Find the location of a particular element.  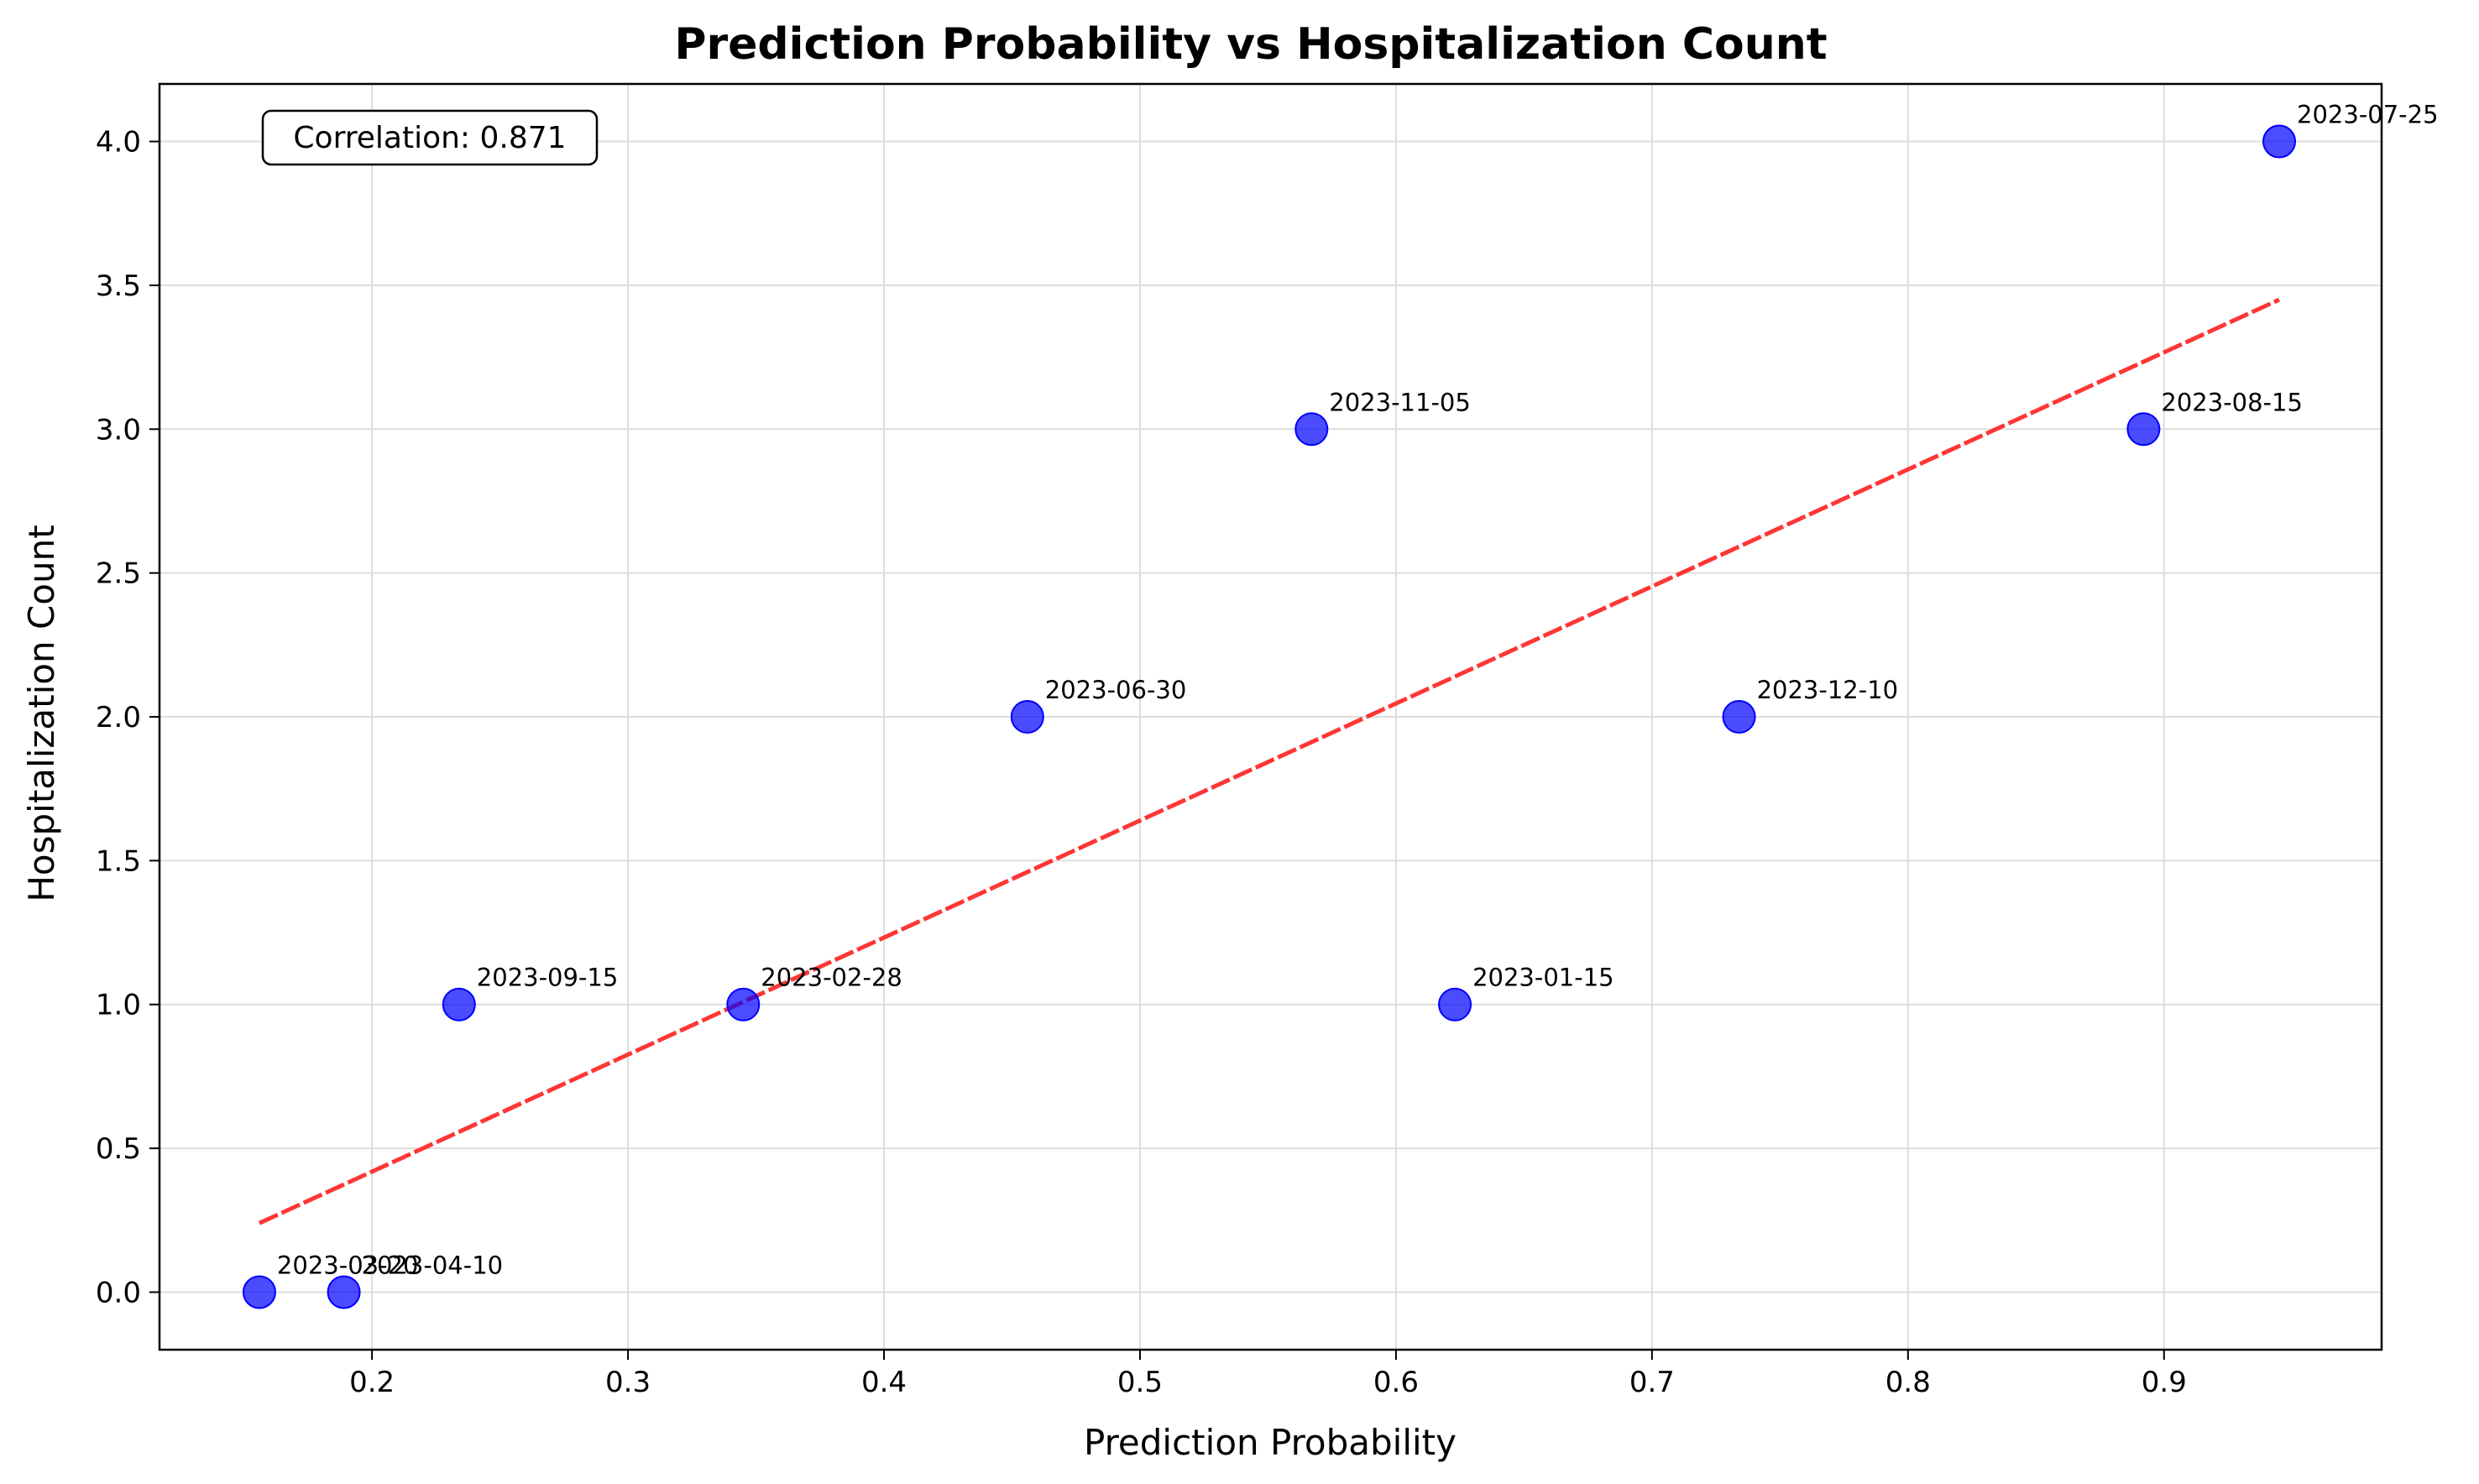

x-tick-label: 0.8 is located at coordinates (1908, 1382).